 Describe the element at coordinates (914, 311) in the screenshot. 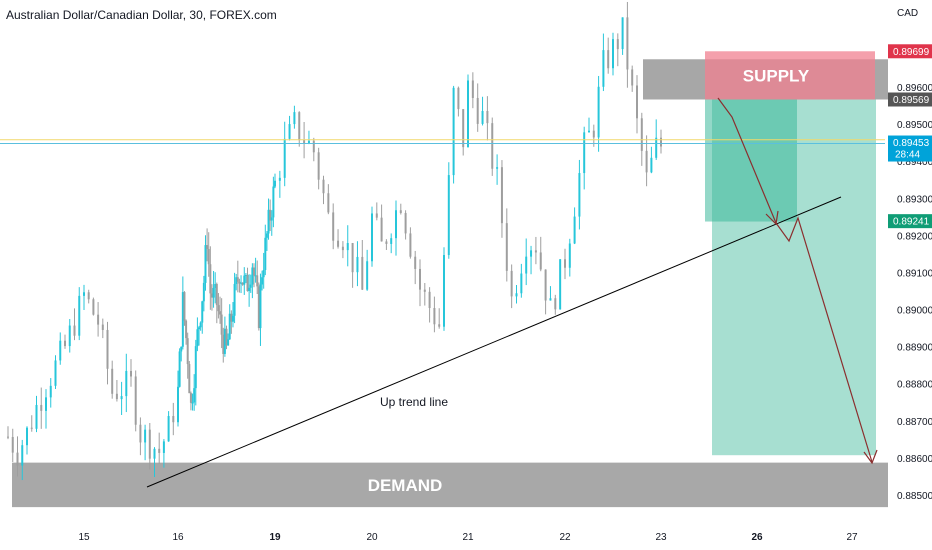

I see `y-tick-label: 0.89000` at that location.